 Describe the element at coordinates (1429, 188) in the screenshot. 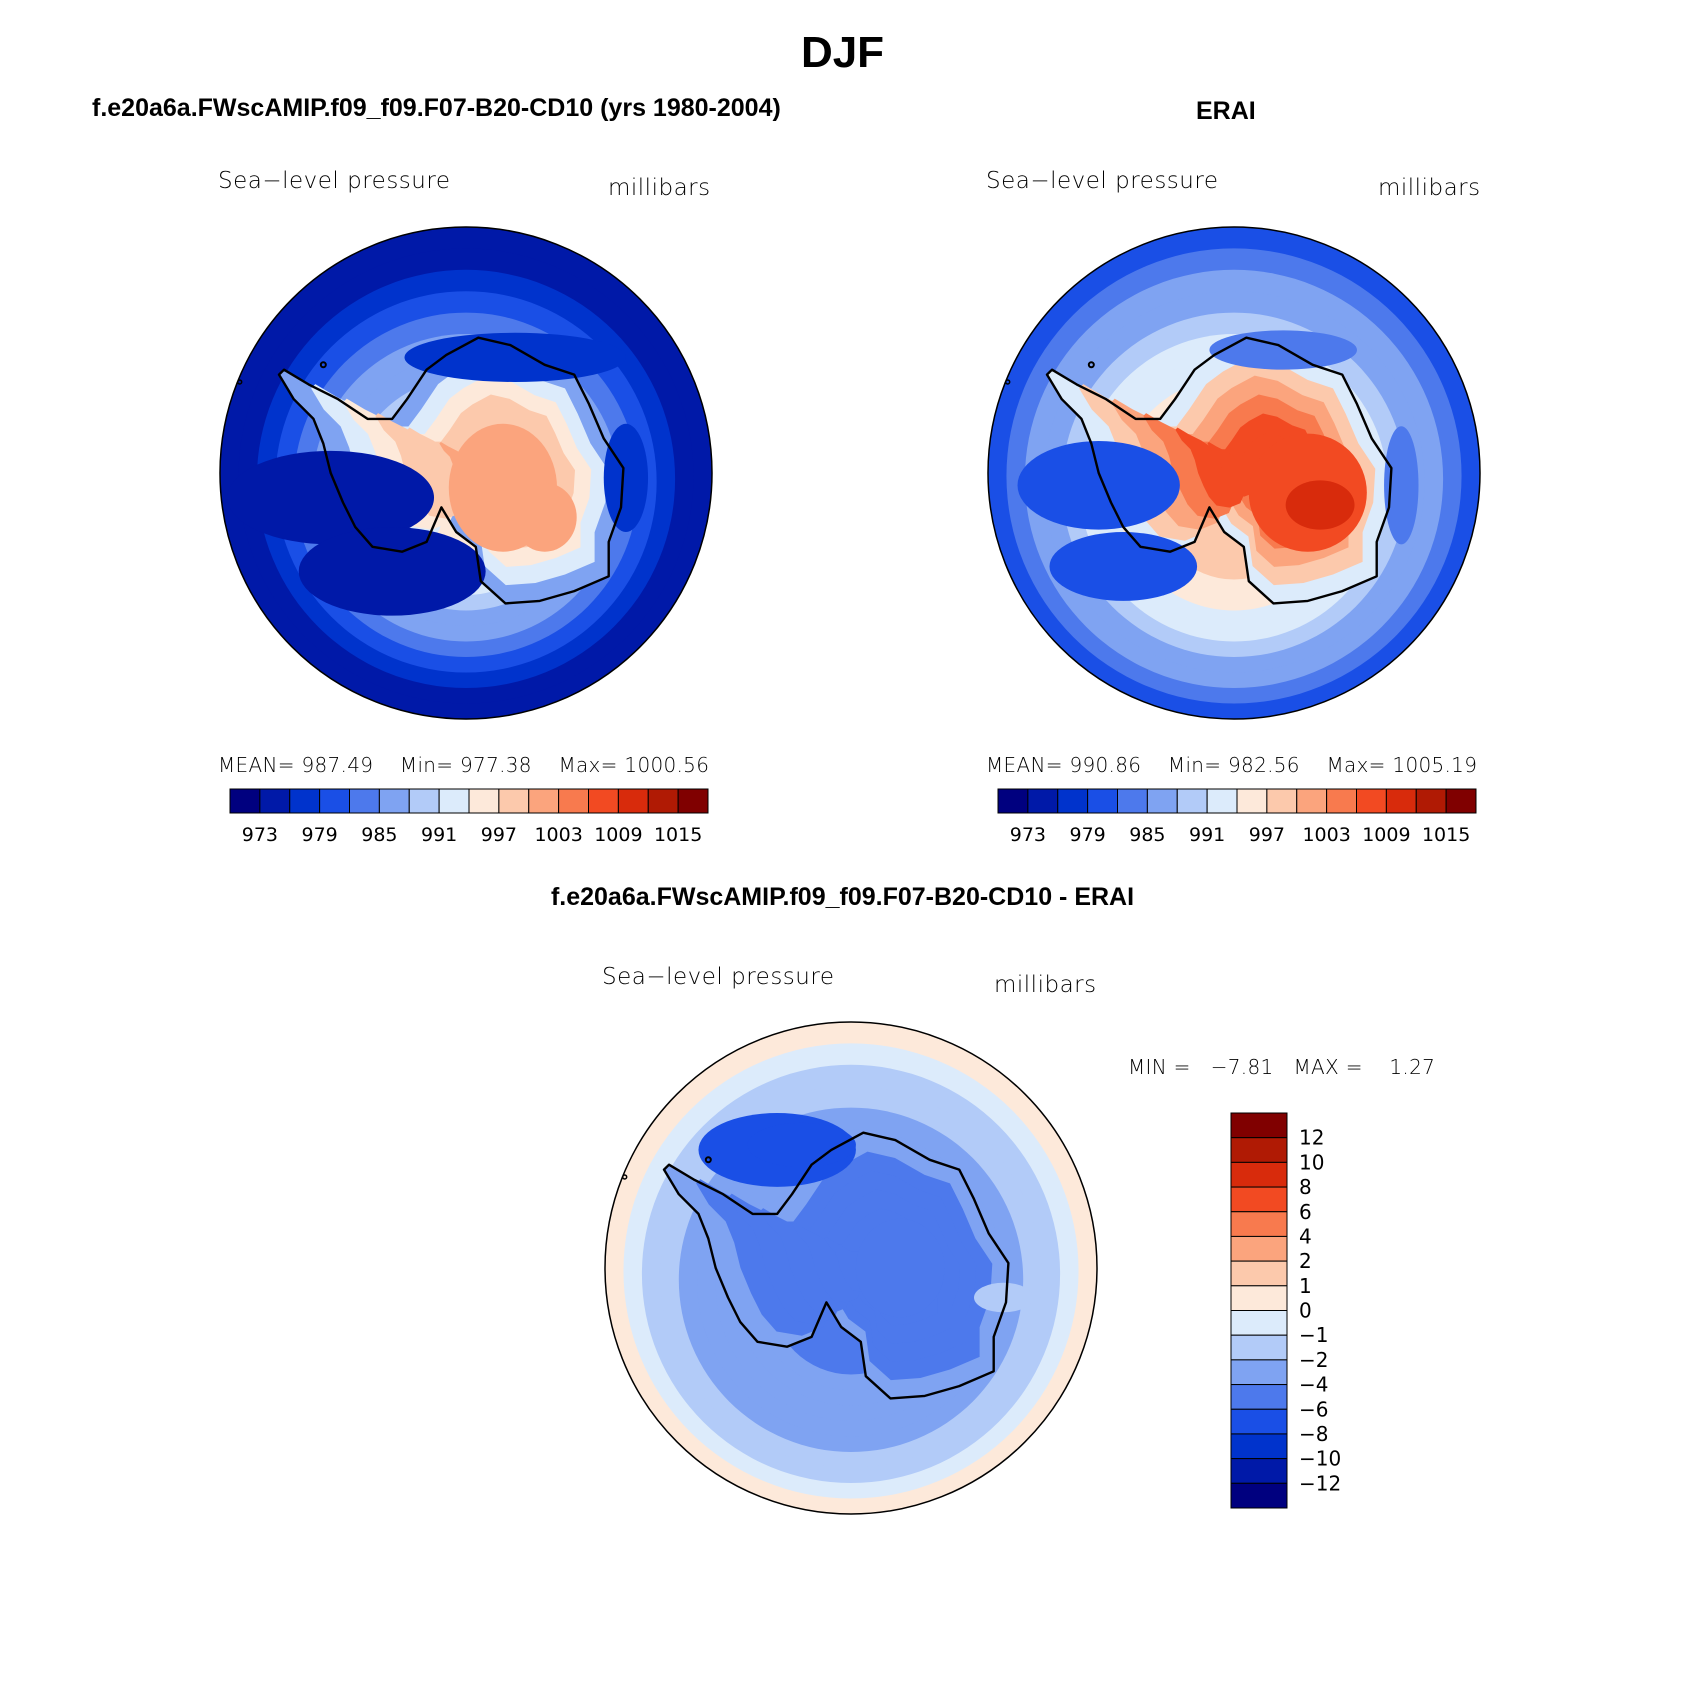

I see `obs-units-label: millibars` at that location.